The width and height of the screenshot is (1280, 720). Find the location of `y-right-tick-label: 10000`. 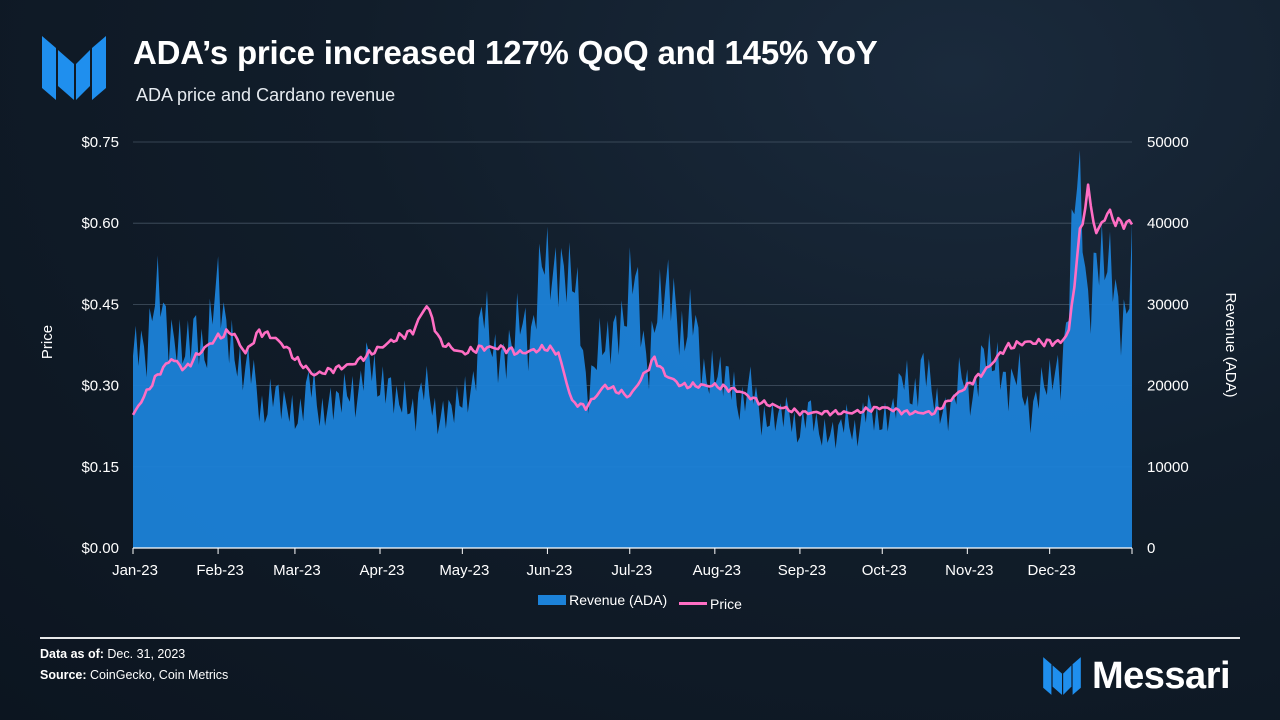

y-right-tick-label: 10000 is located at coordinates (1168, 467).